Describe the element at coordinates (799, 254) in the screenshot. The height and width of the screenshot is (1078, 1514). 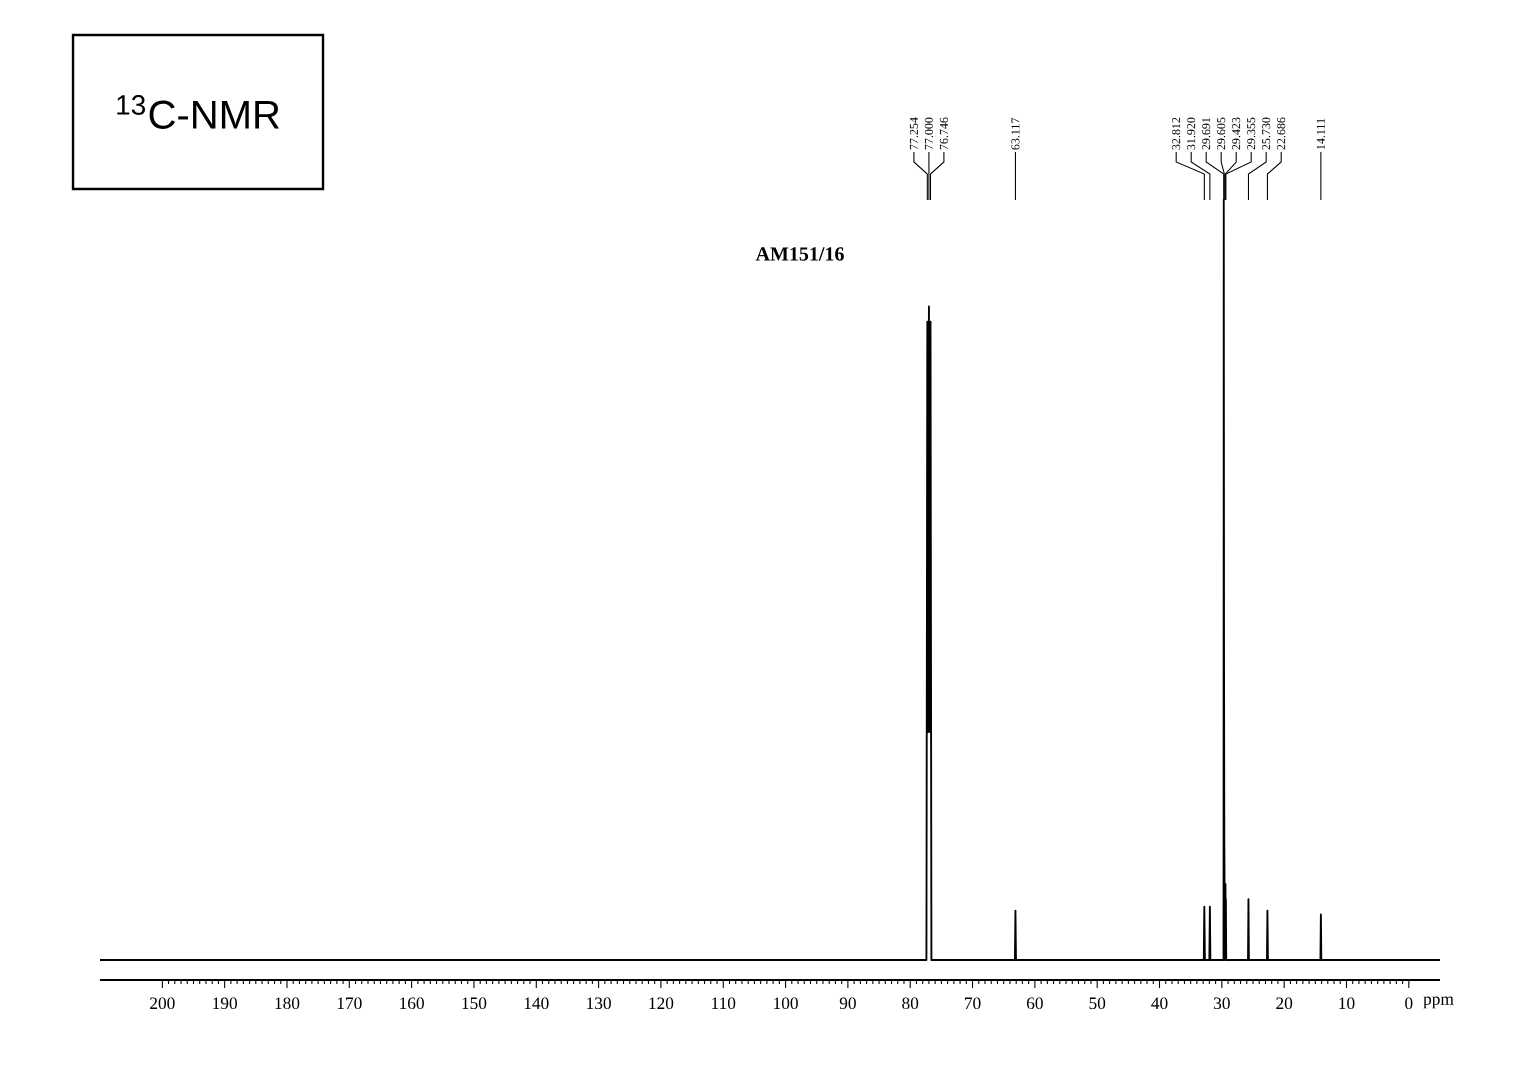
I see `text: AM151/16` at that location.